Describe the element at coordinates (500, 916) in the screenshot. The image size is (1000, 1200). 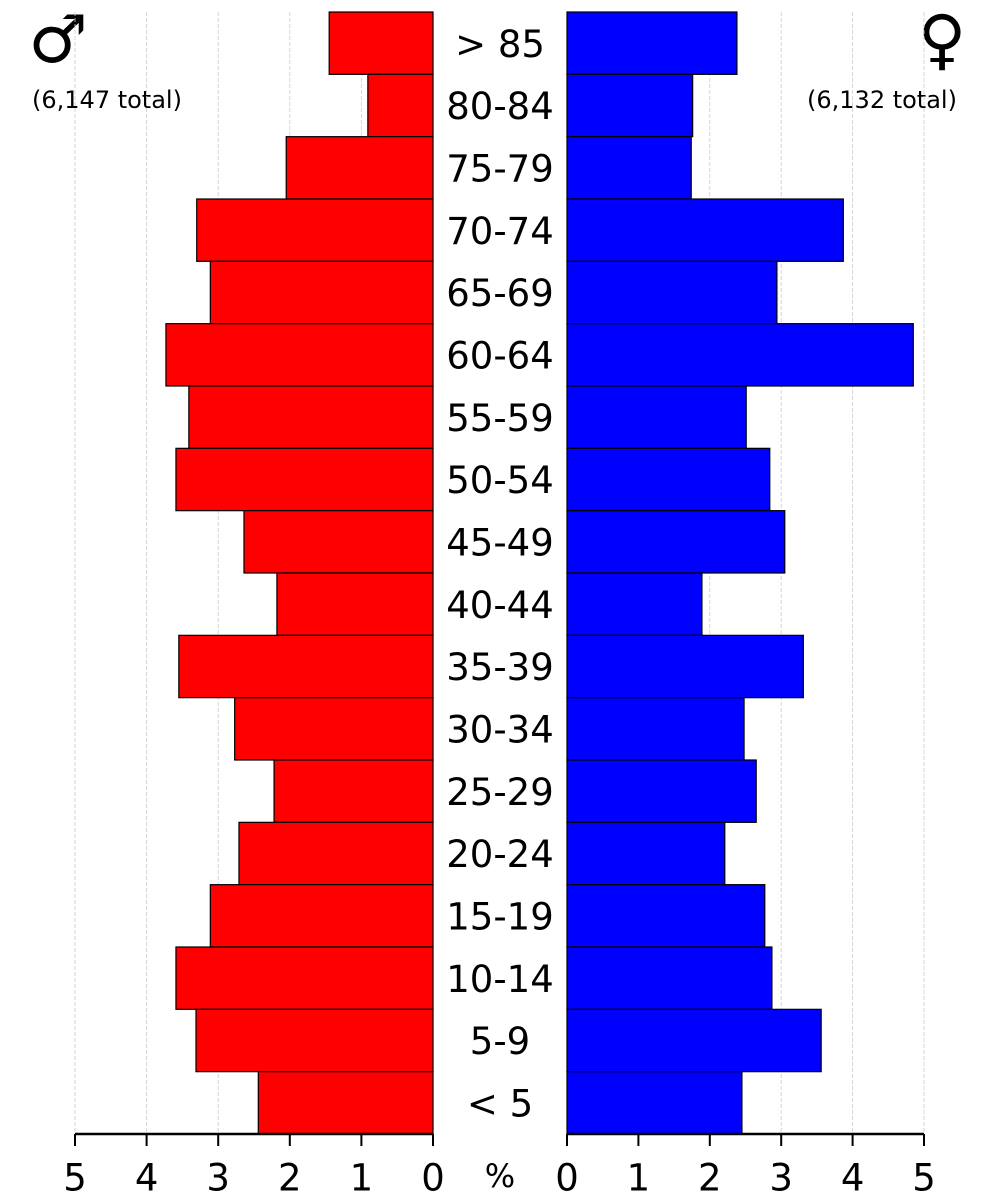
I see `category-label: 15-19` at that location.